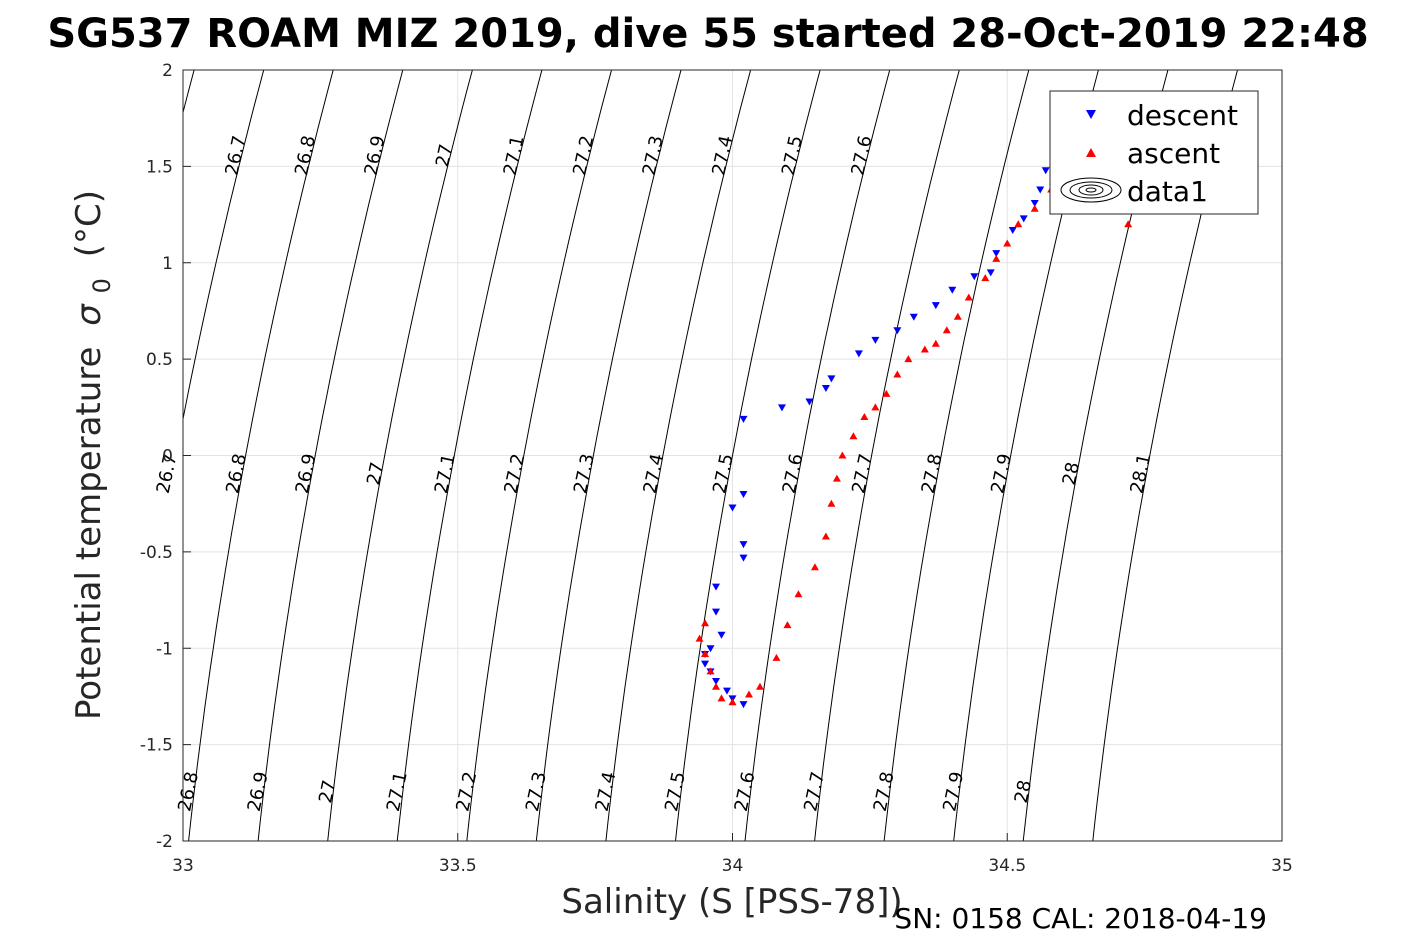  Describe the element at coordinates (164, 842) in the screenshot. I see `y-tick-label: -2` at that location.